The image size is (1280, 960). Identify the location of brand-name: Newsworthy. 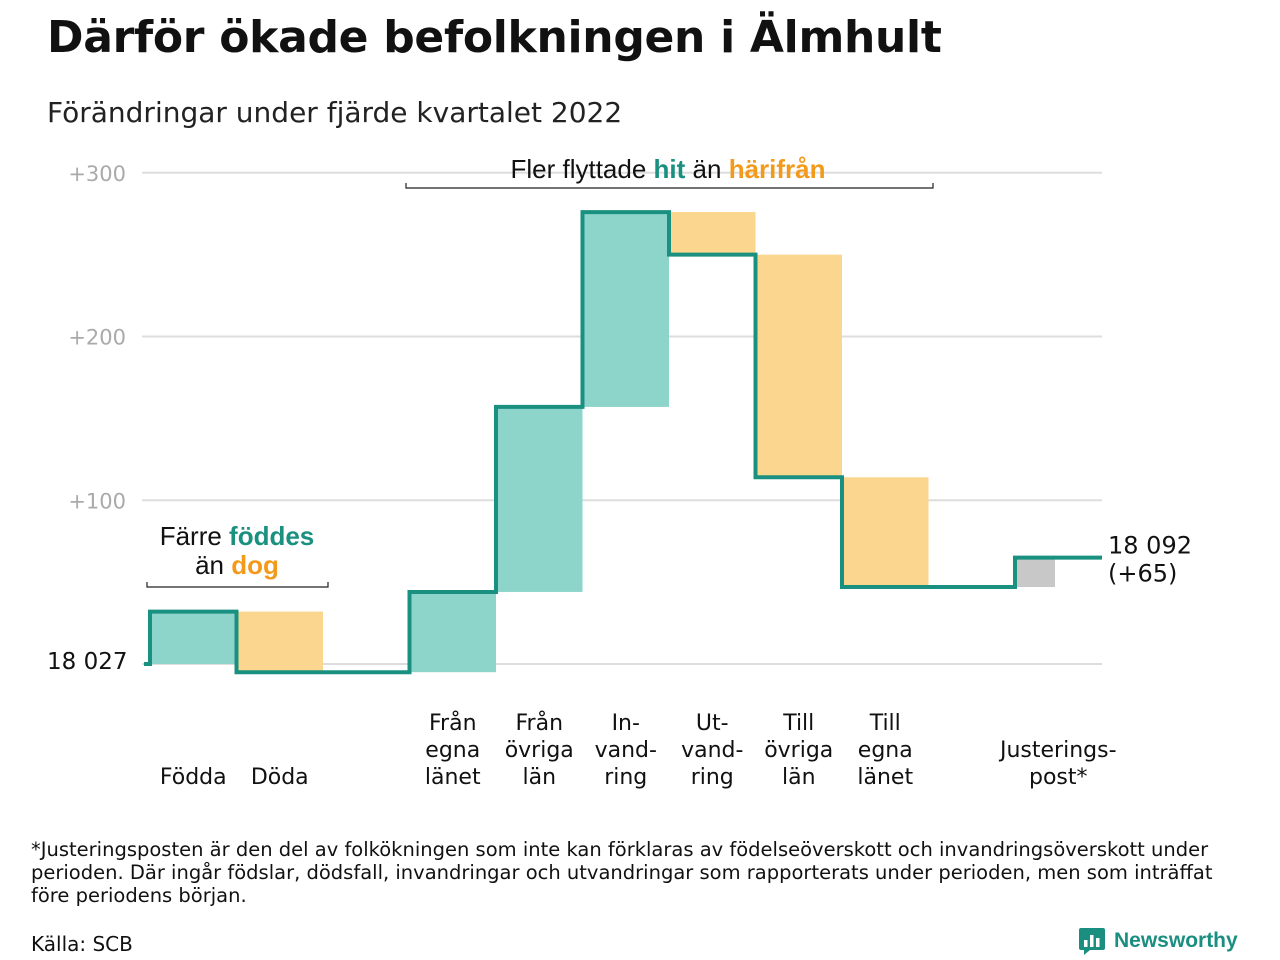
(1176, 940).